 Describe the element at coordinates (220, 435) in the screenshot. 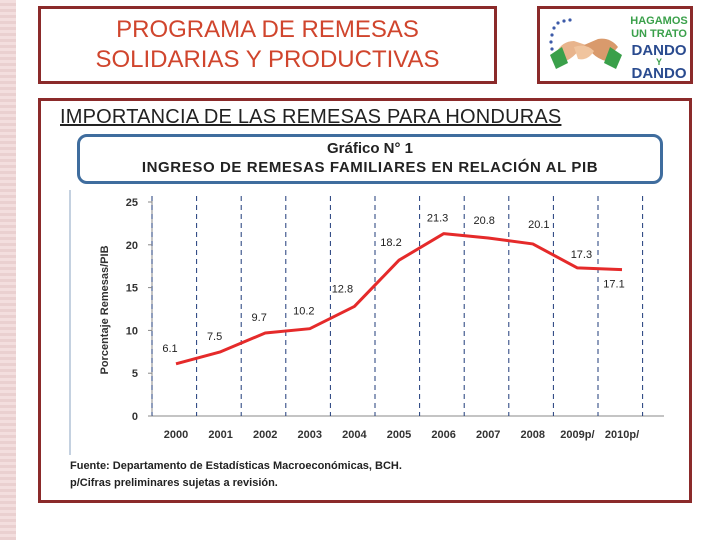

I see `x-tick-label: 2001` at that location.